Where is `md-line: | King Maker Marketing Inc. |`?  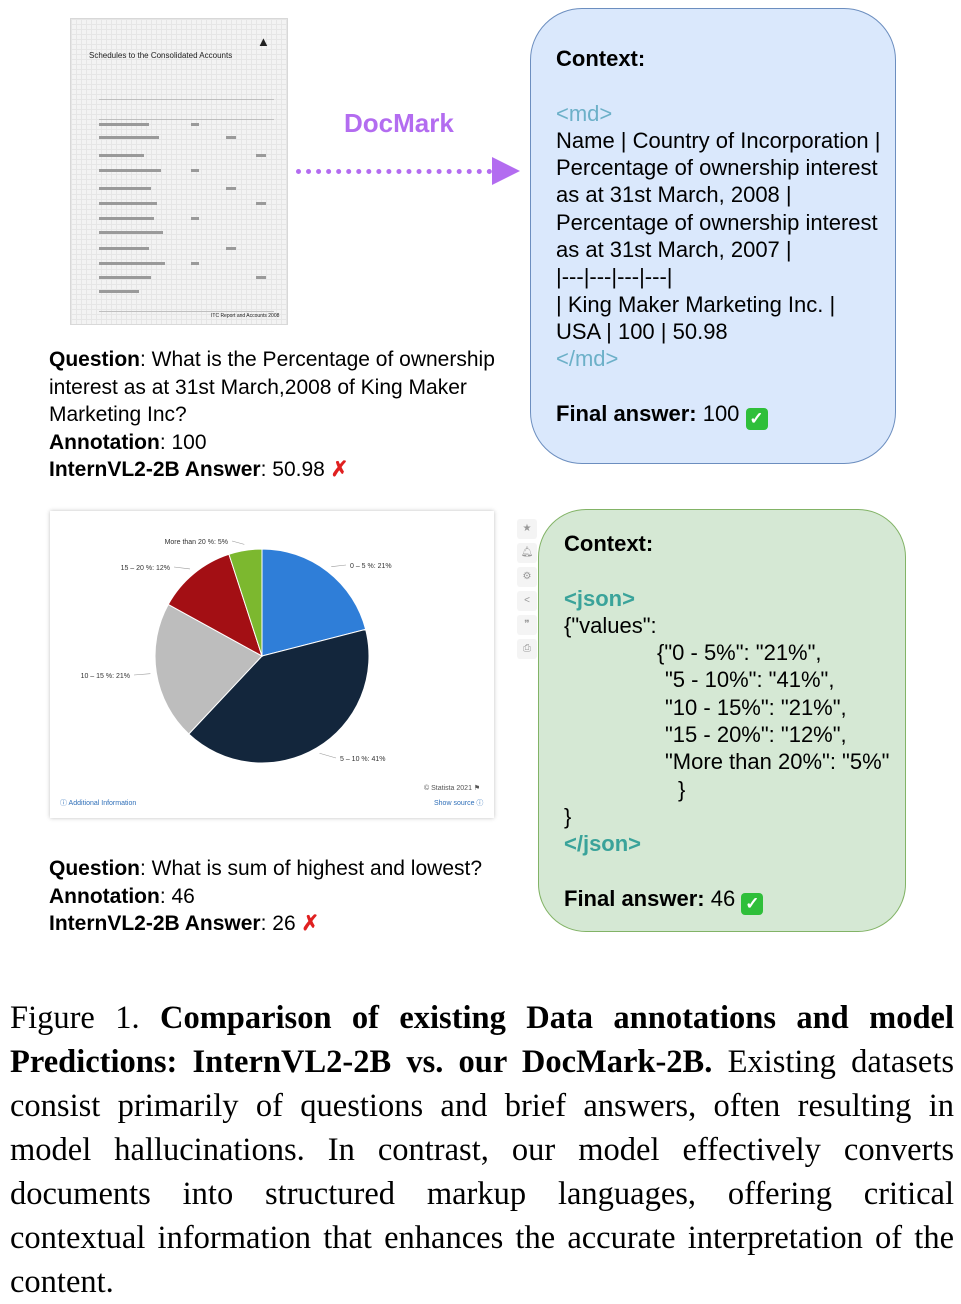
md-line: | King Maker Marketing Inc. | is located at coordinates (696, 304).